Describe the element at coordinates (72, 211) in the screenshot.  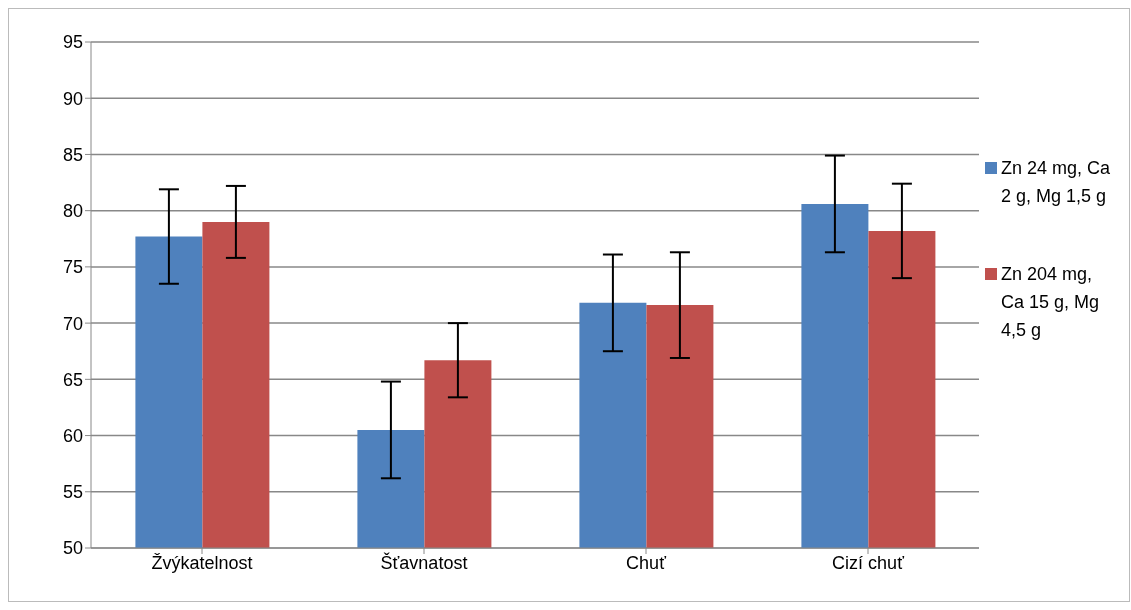
I see `y-tick-label: 80` at that location.